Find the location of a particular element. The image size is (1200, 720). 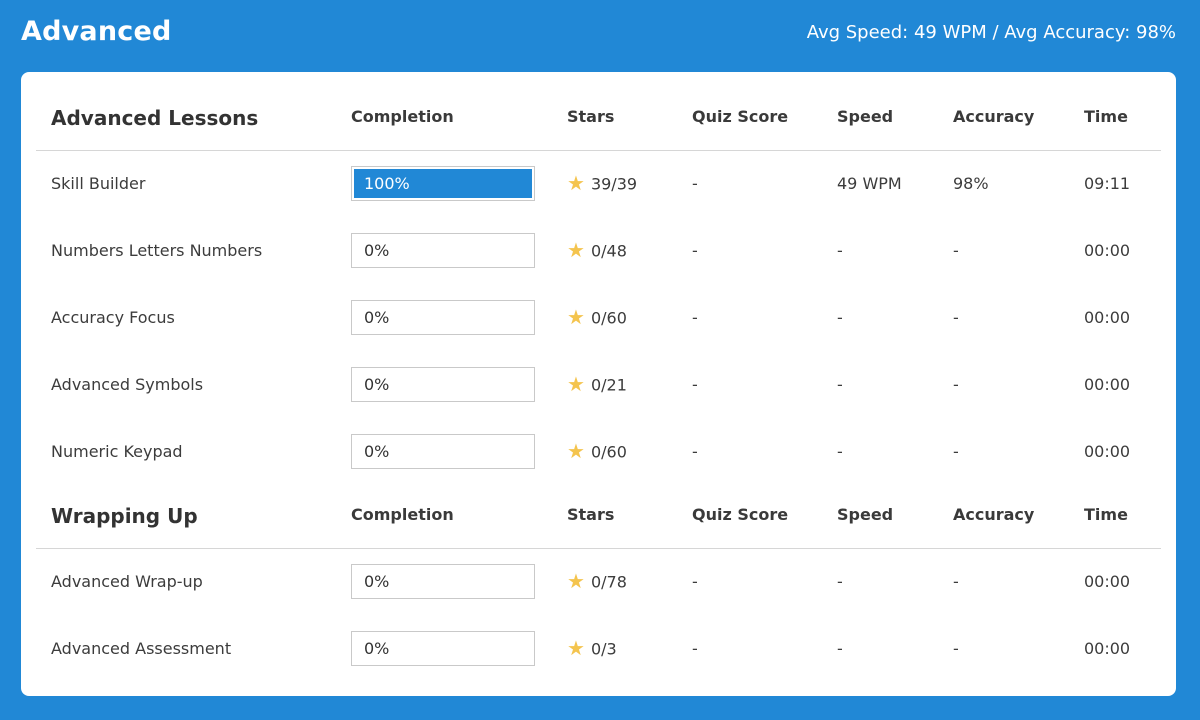

stars-cell: ★ 0/48 is located at coordinates (597, 251).